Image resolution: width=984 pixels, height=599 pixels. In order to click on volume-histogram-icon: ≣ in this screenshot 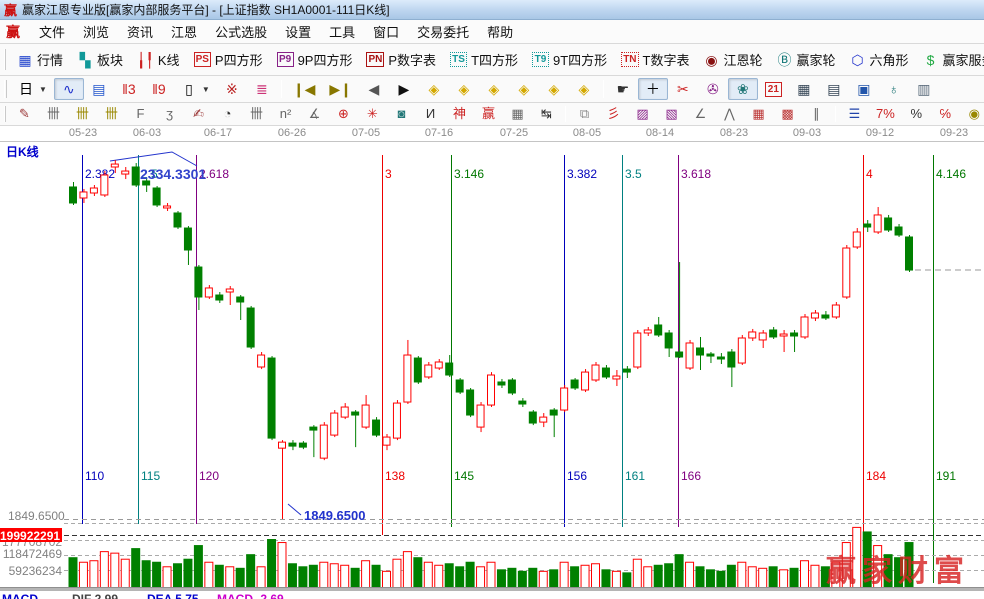, I will do `click(262, 89)`.